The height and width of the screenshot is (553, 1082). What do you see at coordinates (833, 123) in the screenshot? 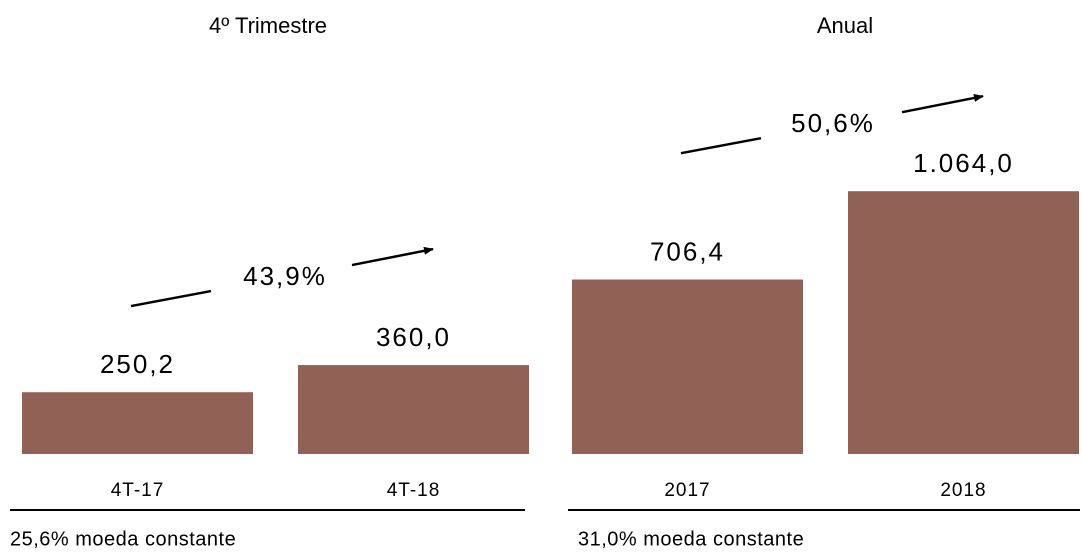
I see `growth-annotation: 50,6%` at bounding box center [833, 123].